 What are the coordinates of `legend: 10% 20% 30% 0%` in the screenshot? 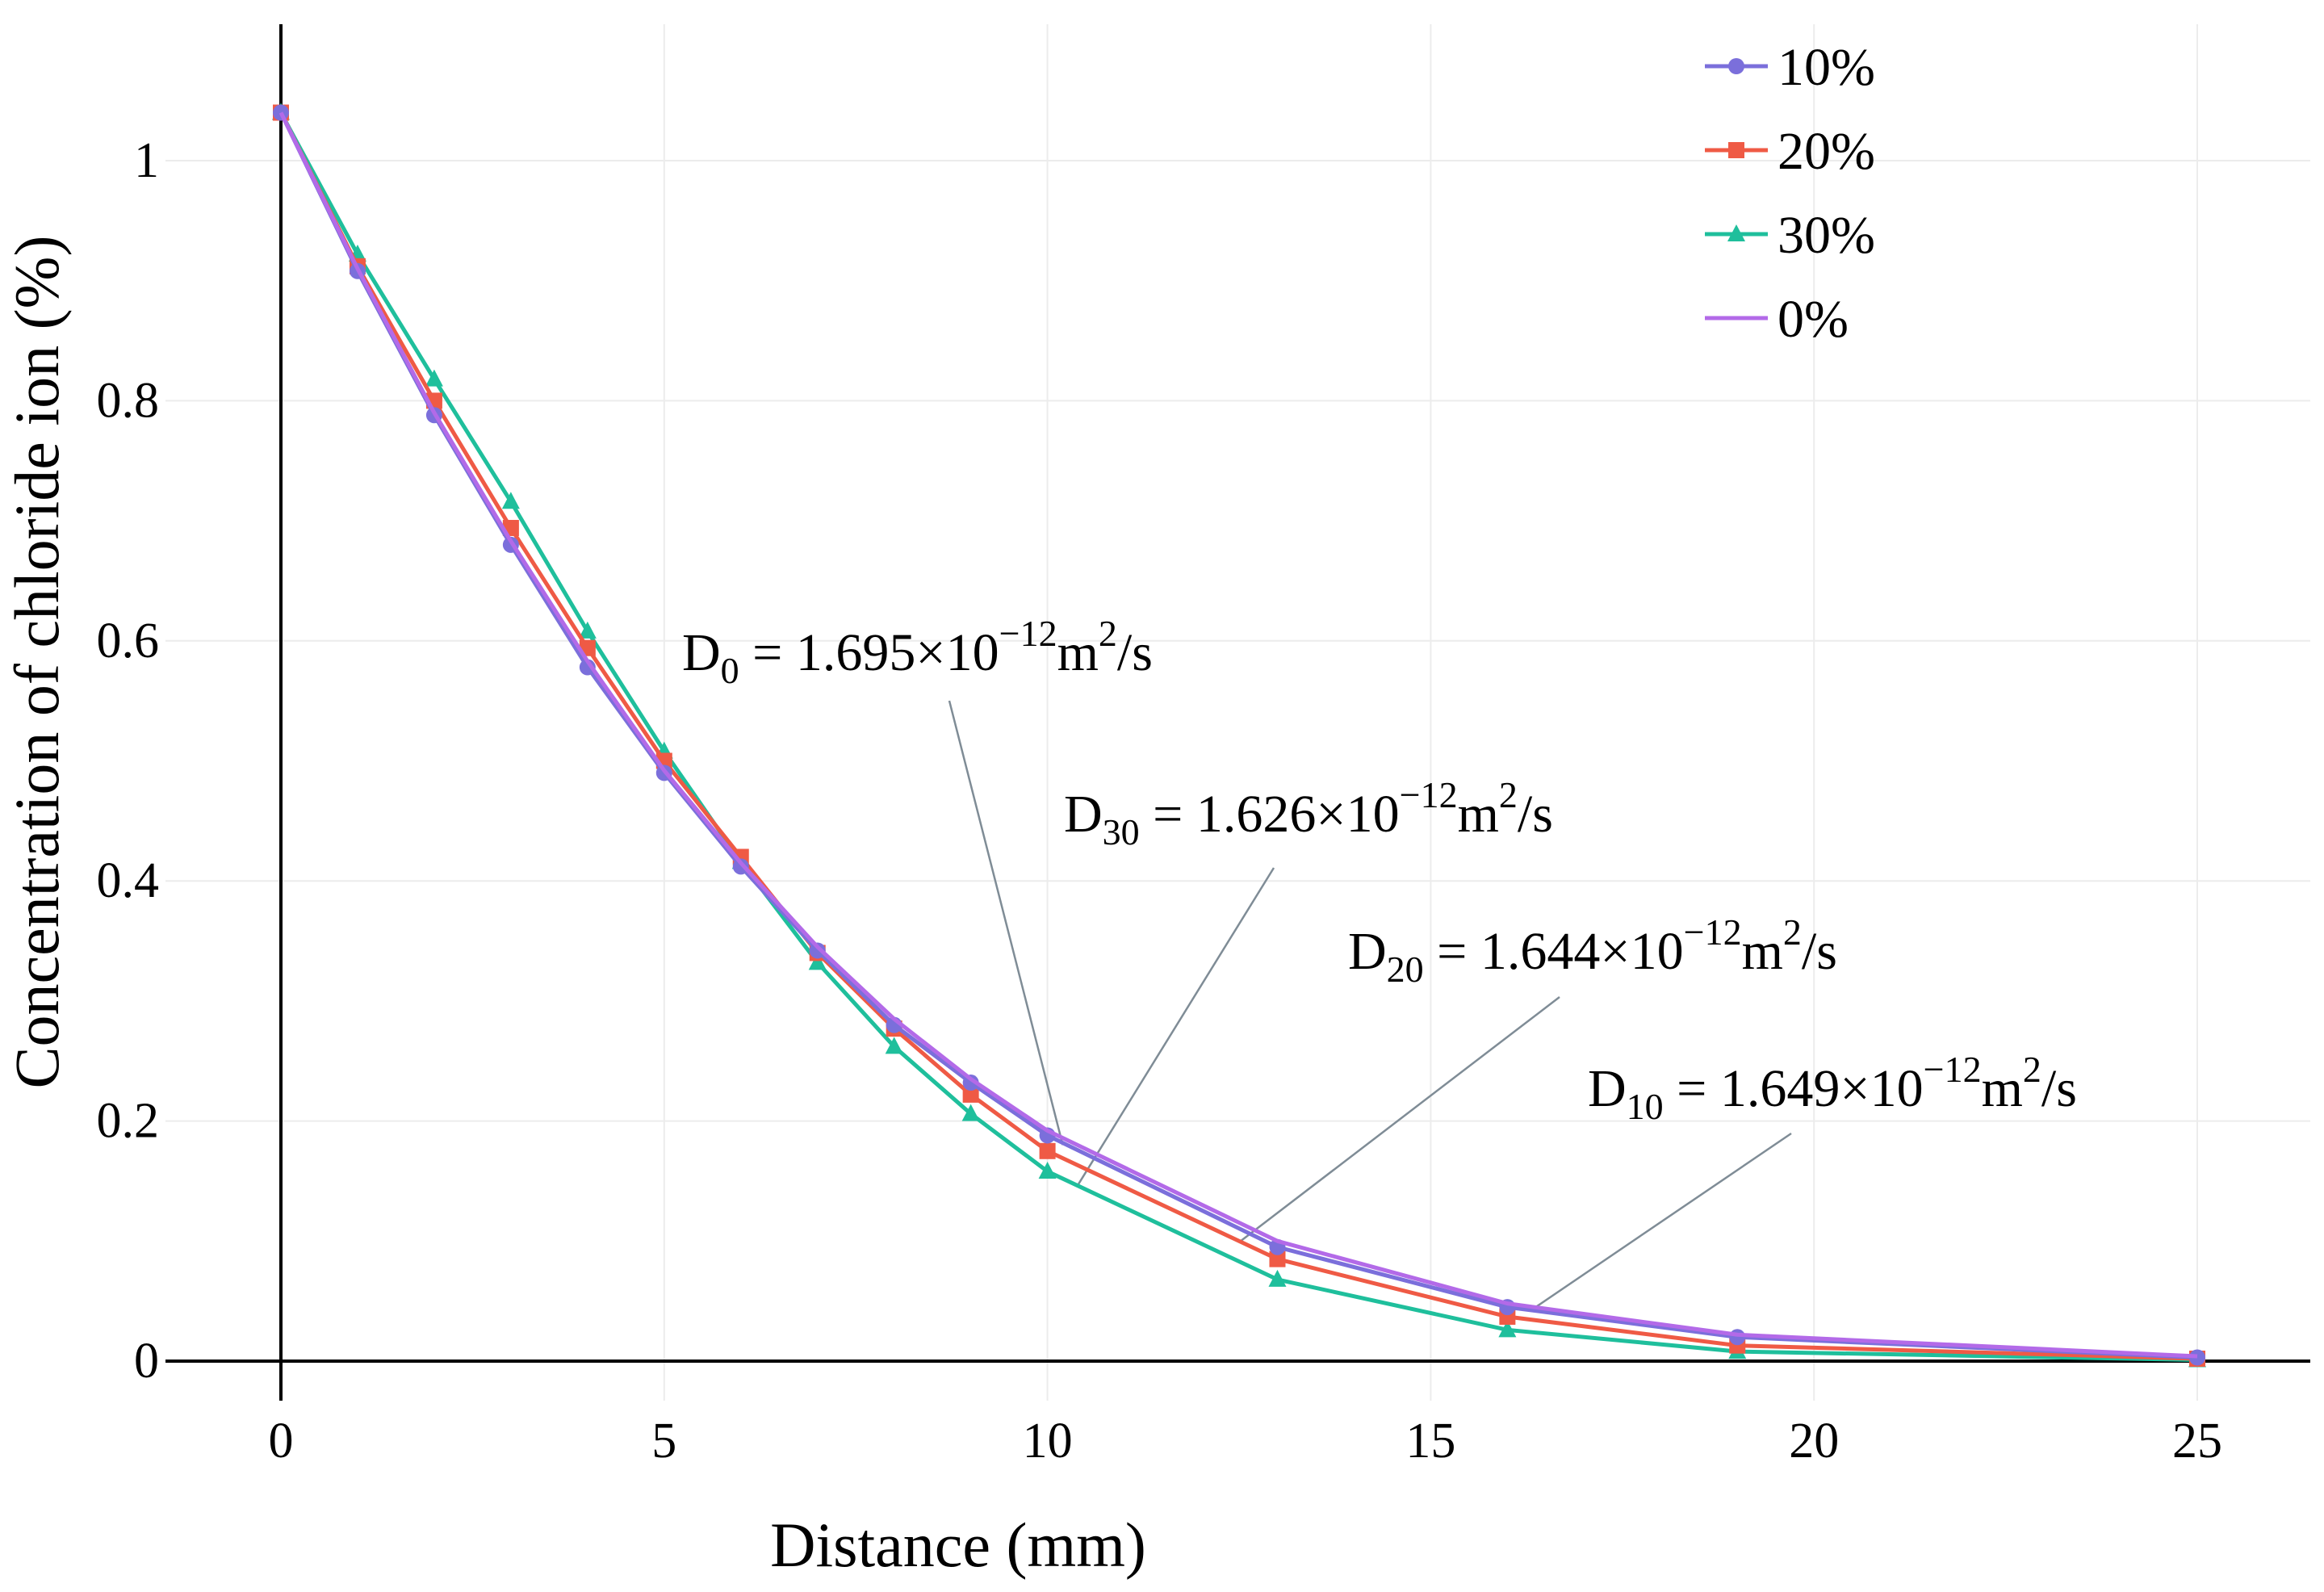 It's located at (1790, 193).